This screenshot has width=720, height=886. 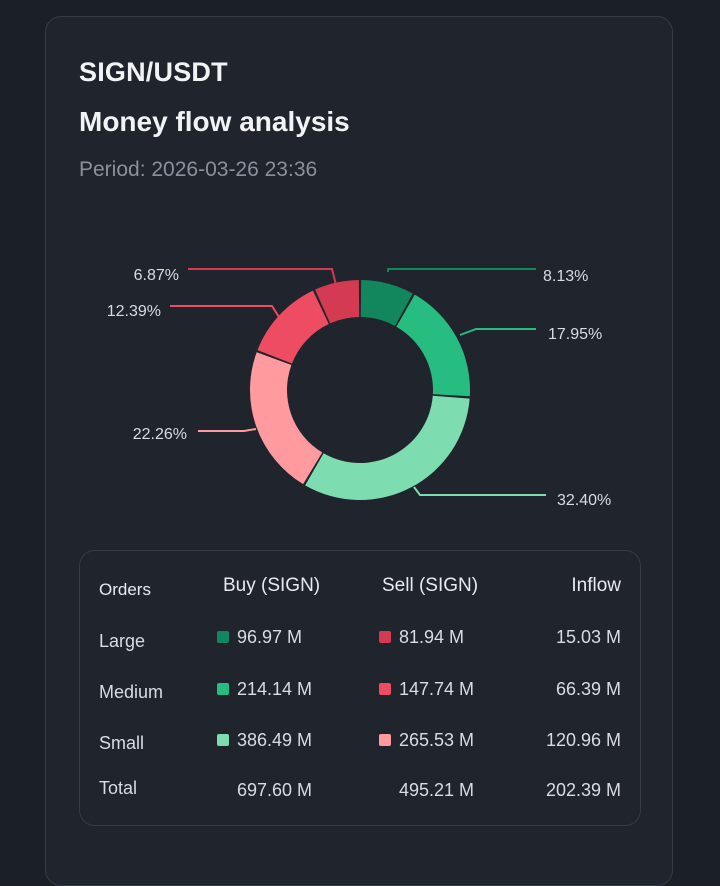 I want to click on medium-sell-swatch, so click(x=385, y=689).